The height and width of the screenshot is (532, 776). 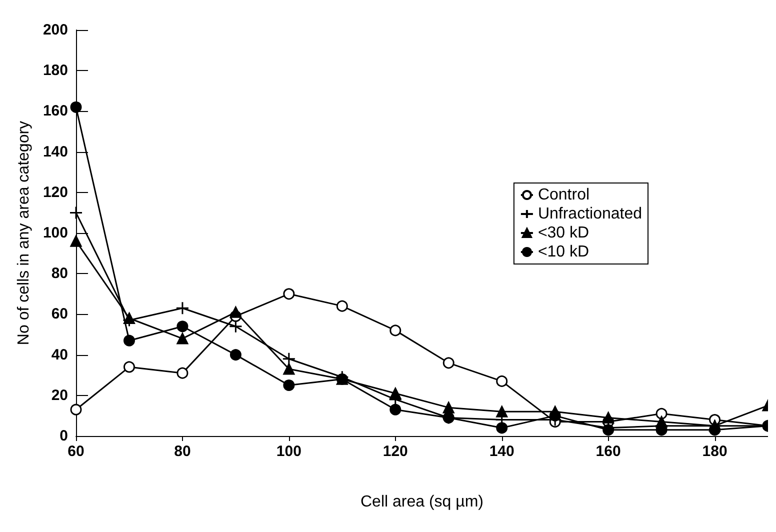 What do you see at coordinates (182, 451) in the screenshot?
I see `x-tick-label: 80` at bounding box center [182, 451].